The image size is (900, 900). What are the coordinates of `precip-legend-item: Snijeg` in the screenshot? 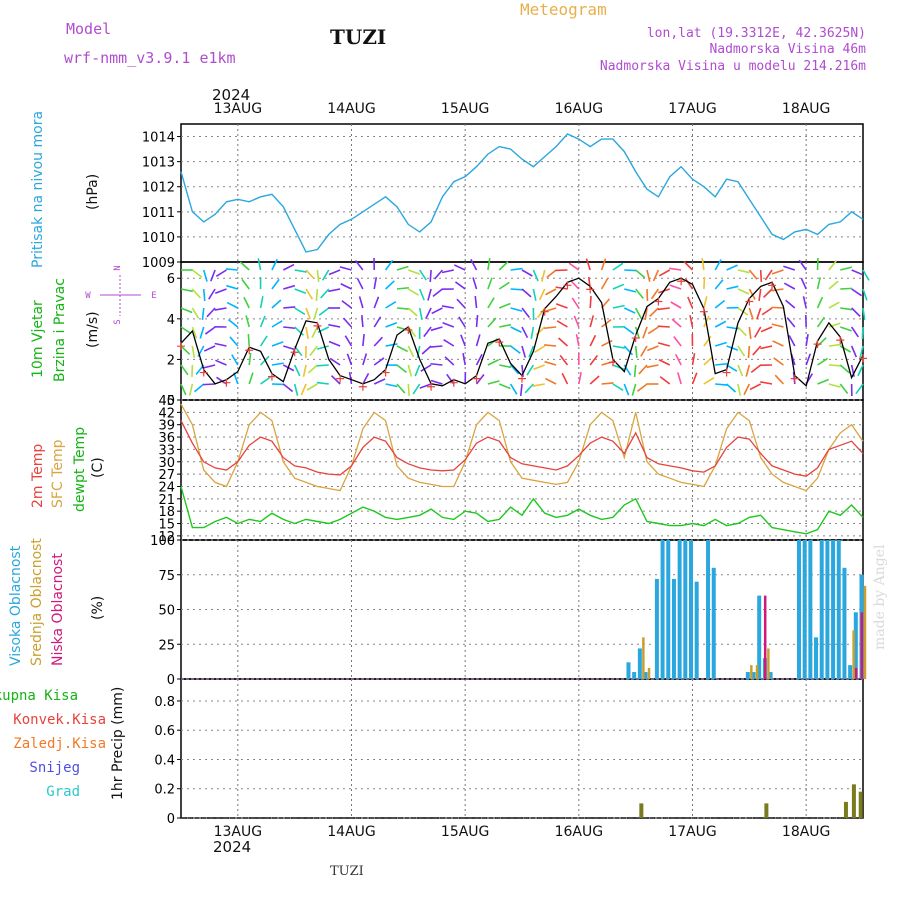 It's located at (54, 768).